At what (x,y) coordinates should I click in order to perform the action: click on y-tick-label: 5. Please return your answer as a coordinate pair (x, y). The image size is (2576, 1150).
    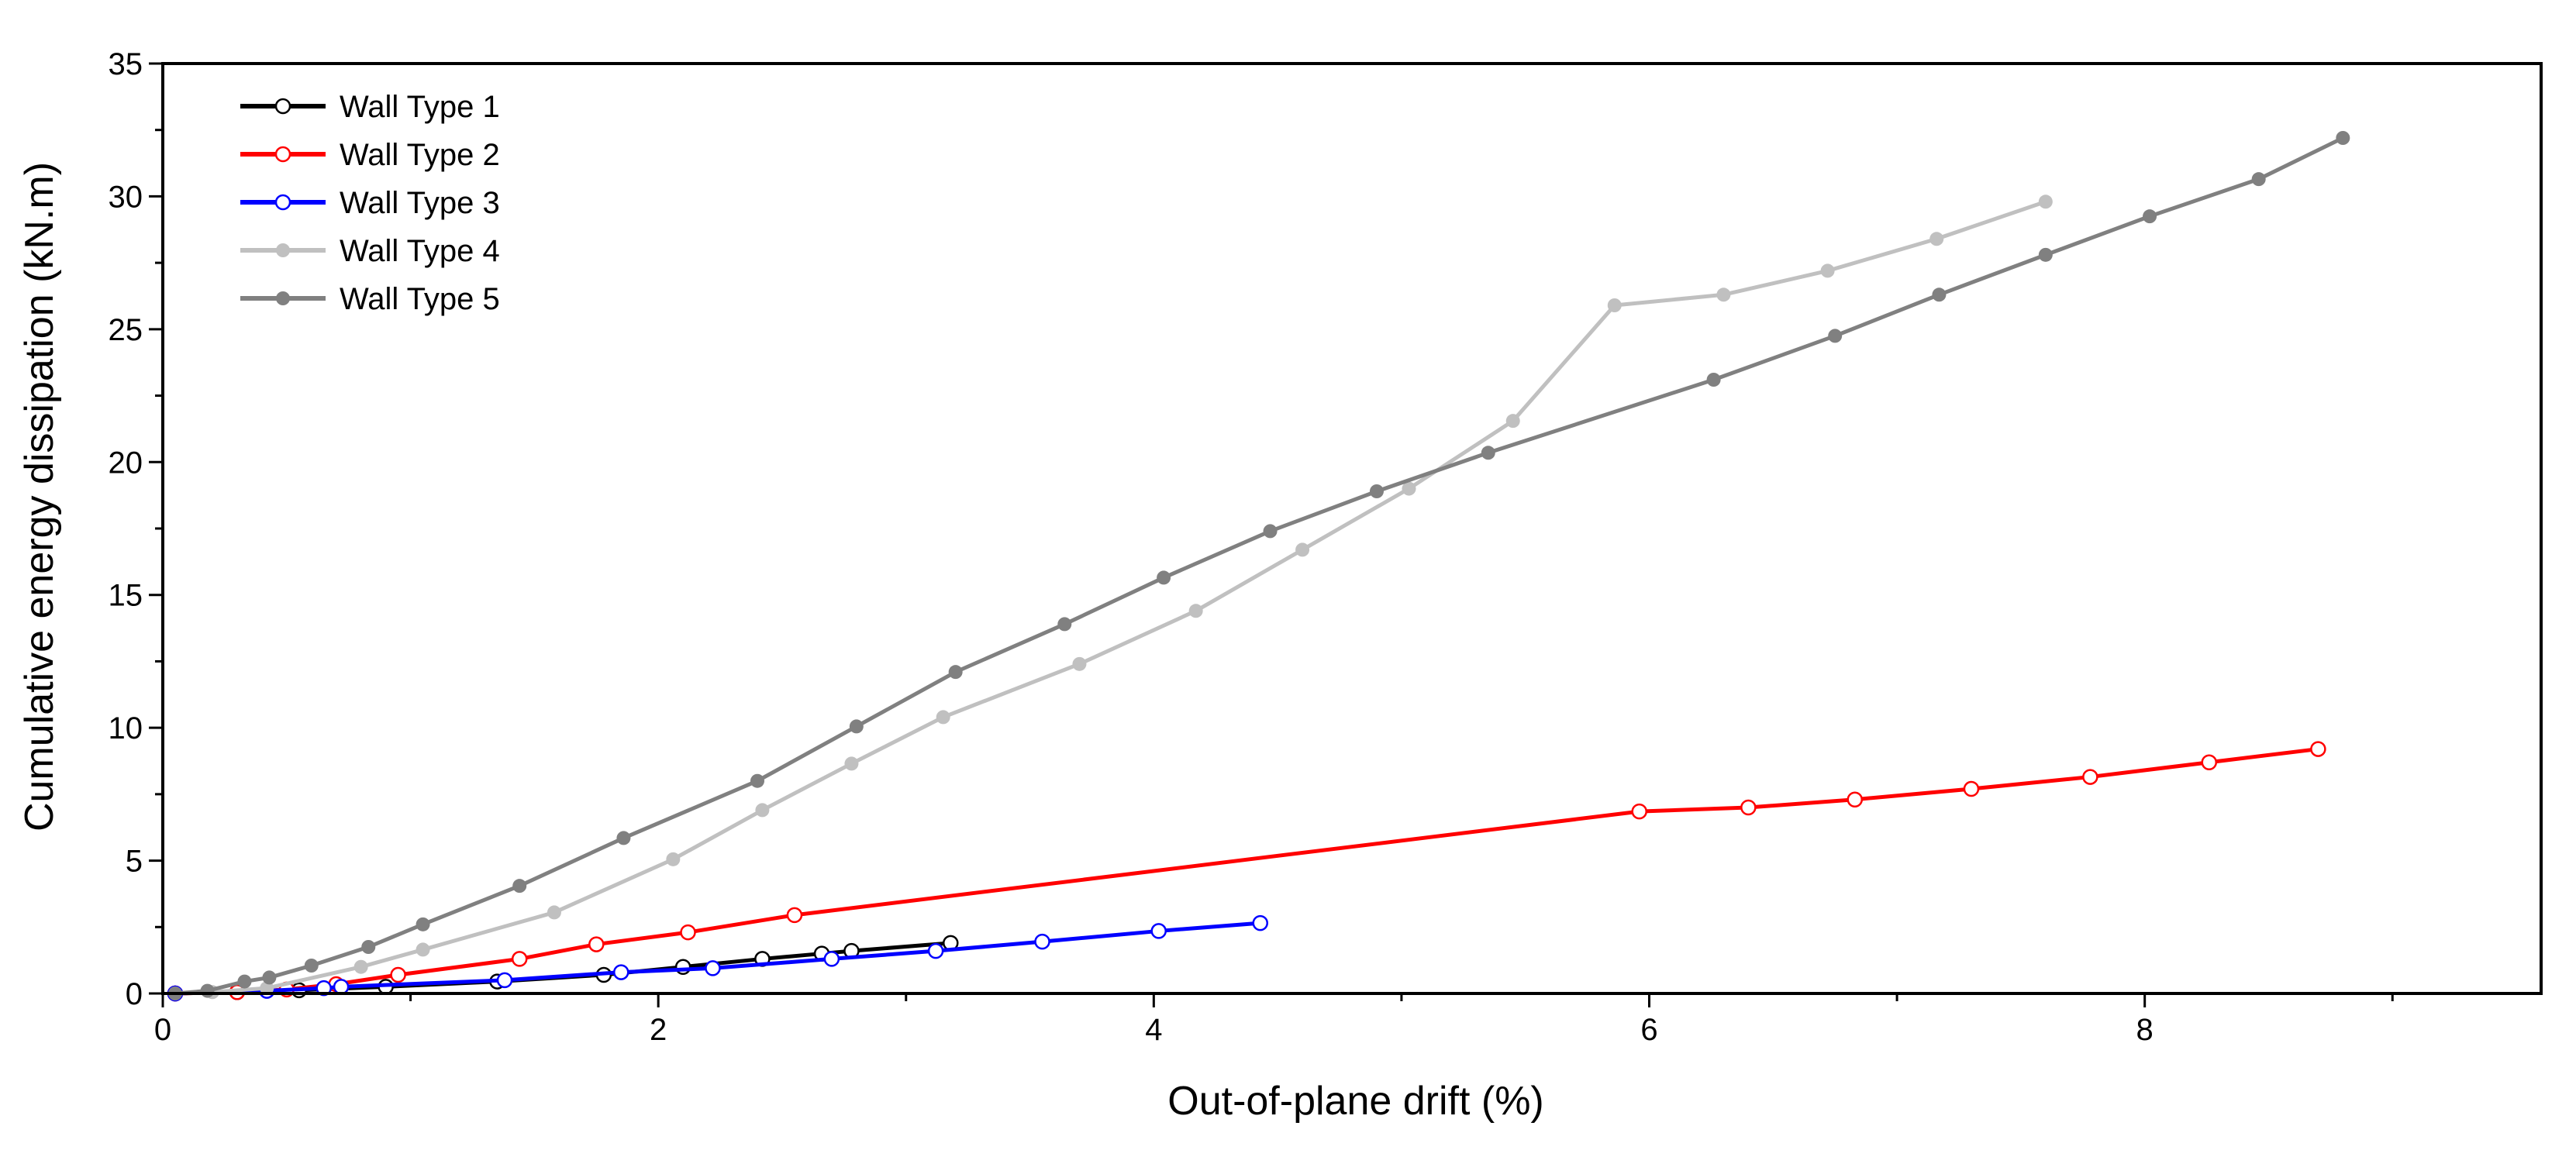
    Looking at the image, I should click on (134, 862).